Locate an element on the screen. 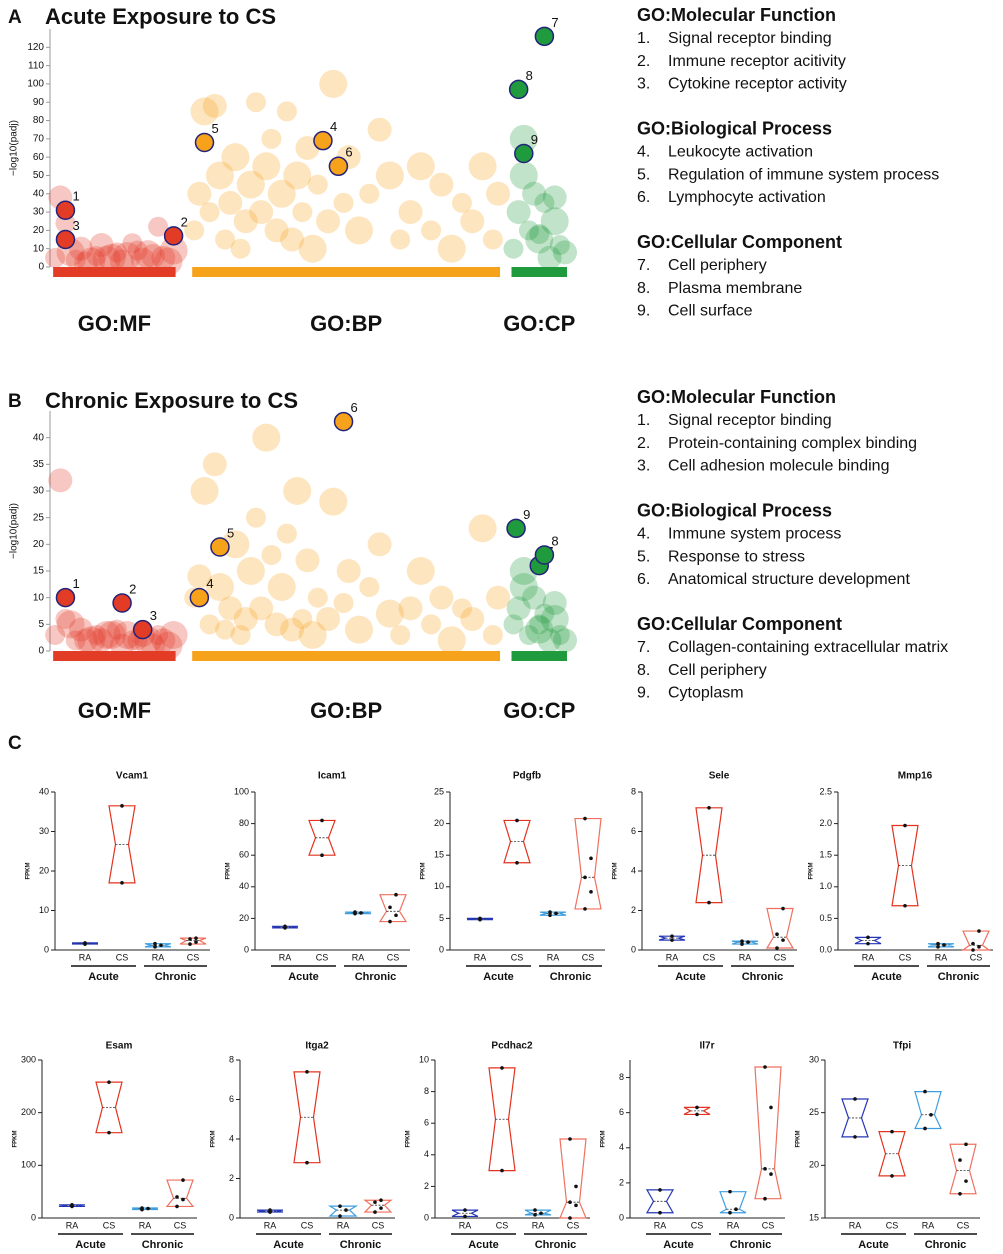  y-tick-label: 40 is located at coordinates (39, 193).